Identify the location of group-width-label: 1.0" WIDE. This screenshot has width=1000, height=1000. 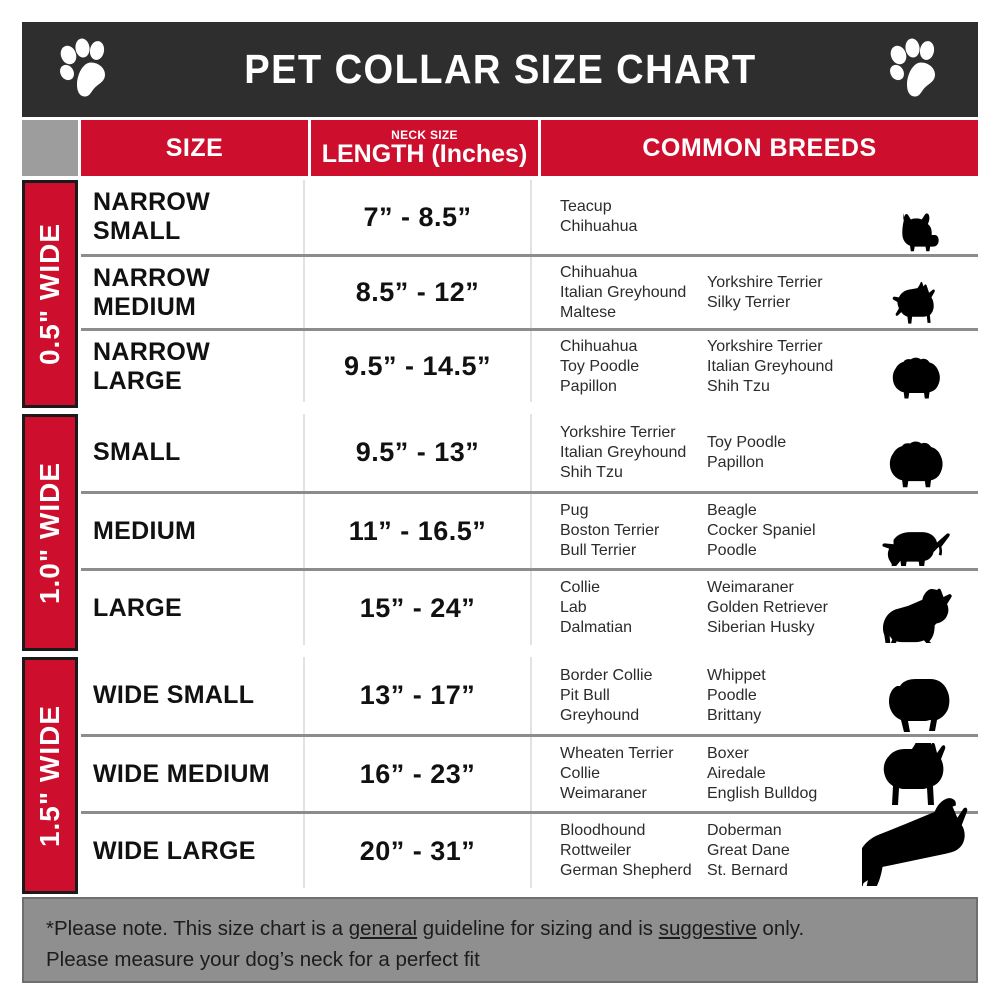
(50, 532).